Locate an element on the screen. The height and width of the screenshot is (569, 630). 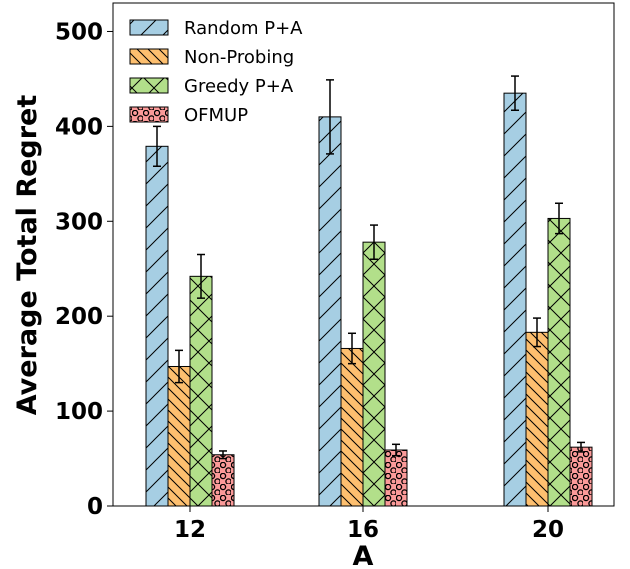
legend-swatch-hatch-greedy-p-a is located at coordinates (149, 85).